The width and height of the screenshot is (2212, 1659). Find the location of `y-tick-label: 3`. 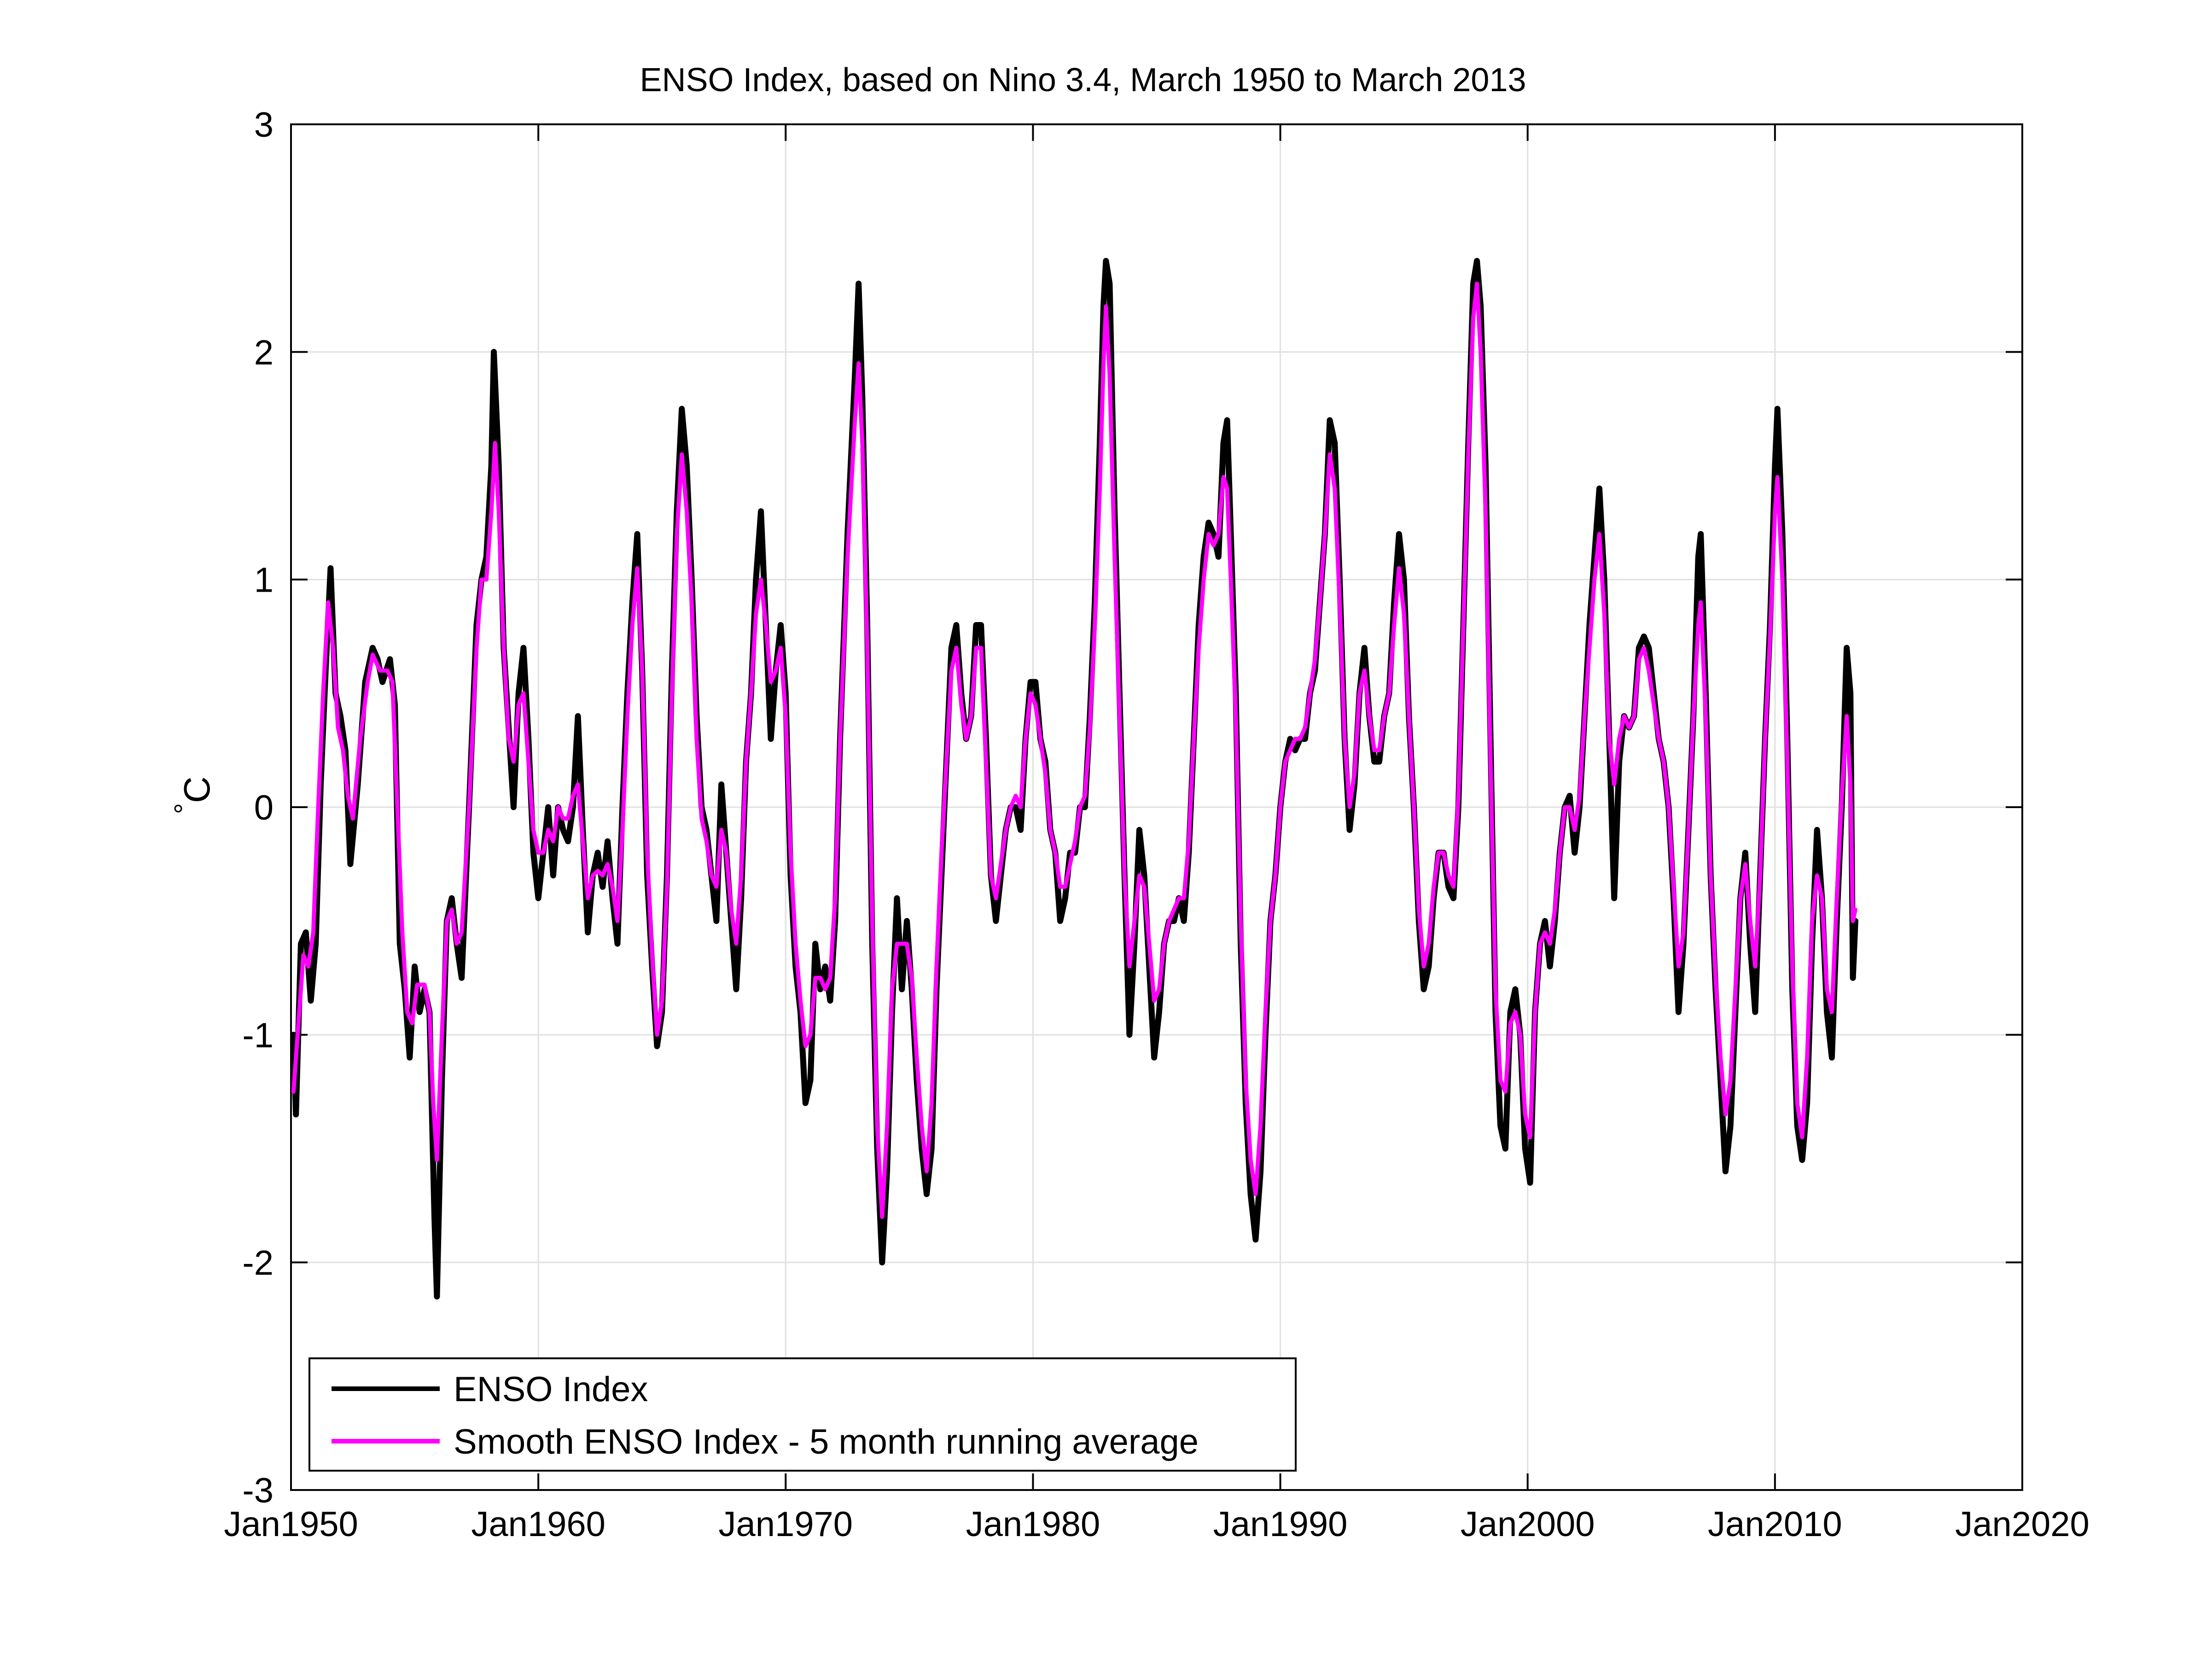

y-tick-label: 3 is located at coordinates (264, 125).